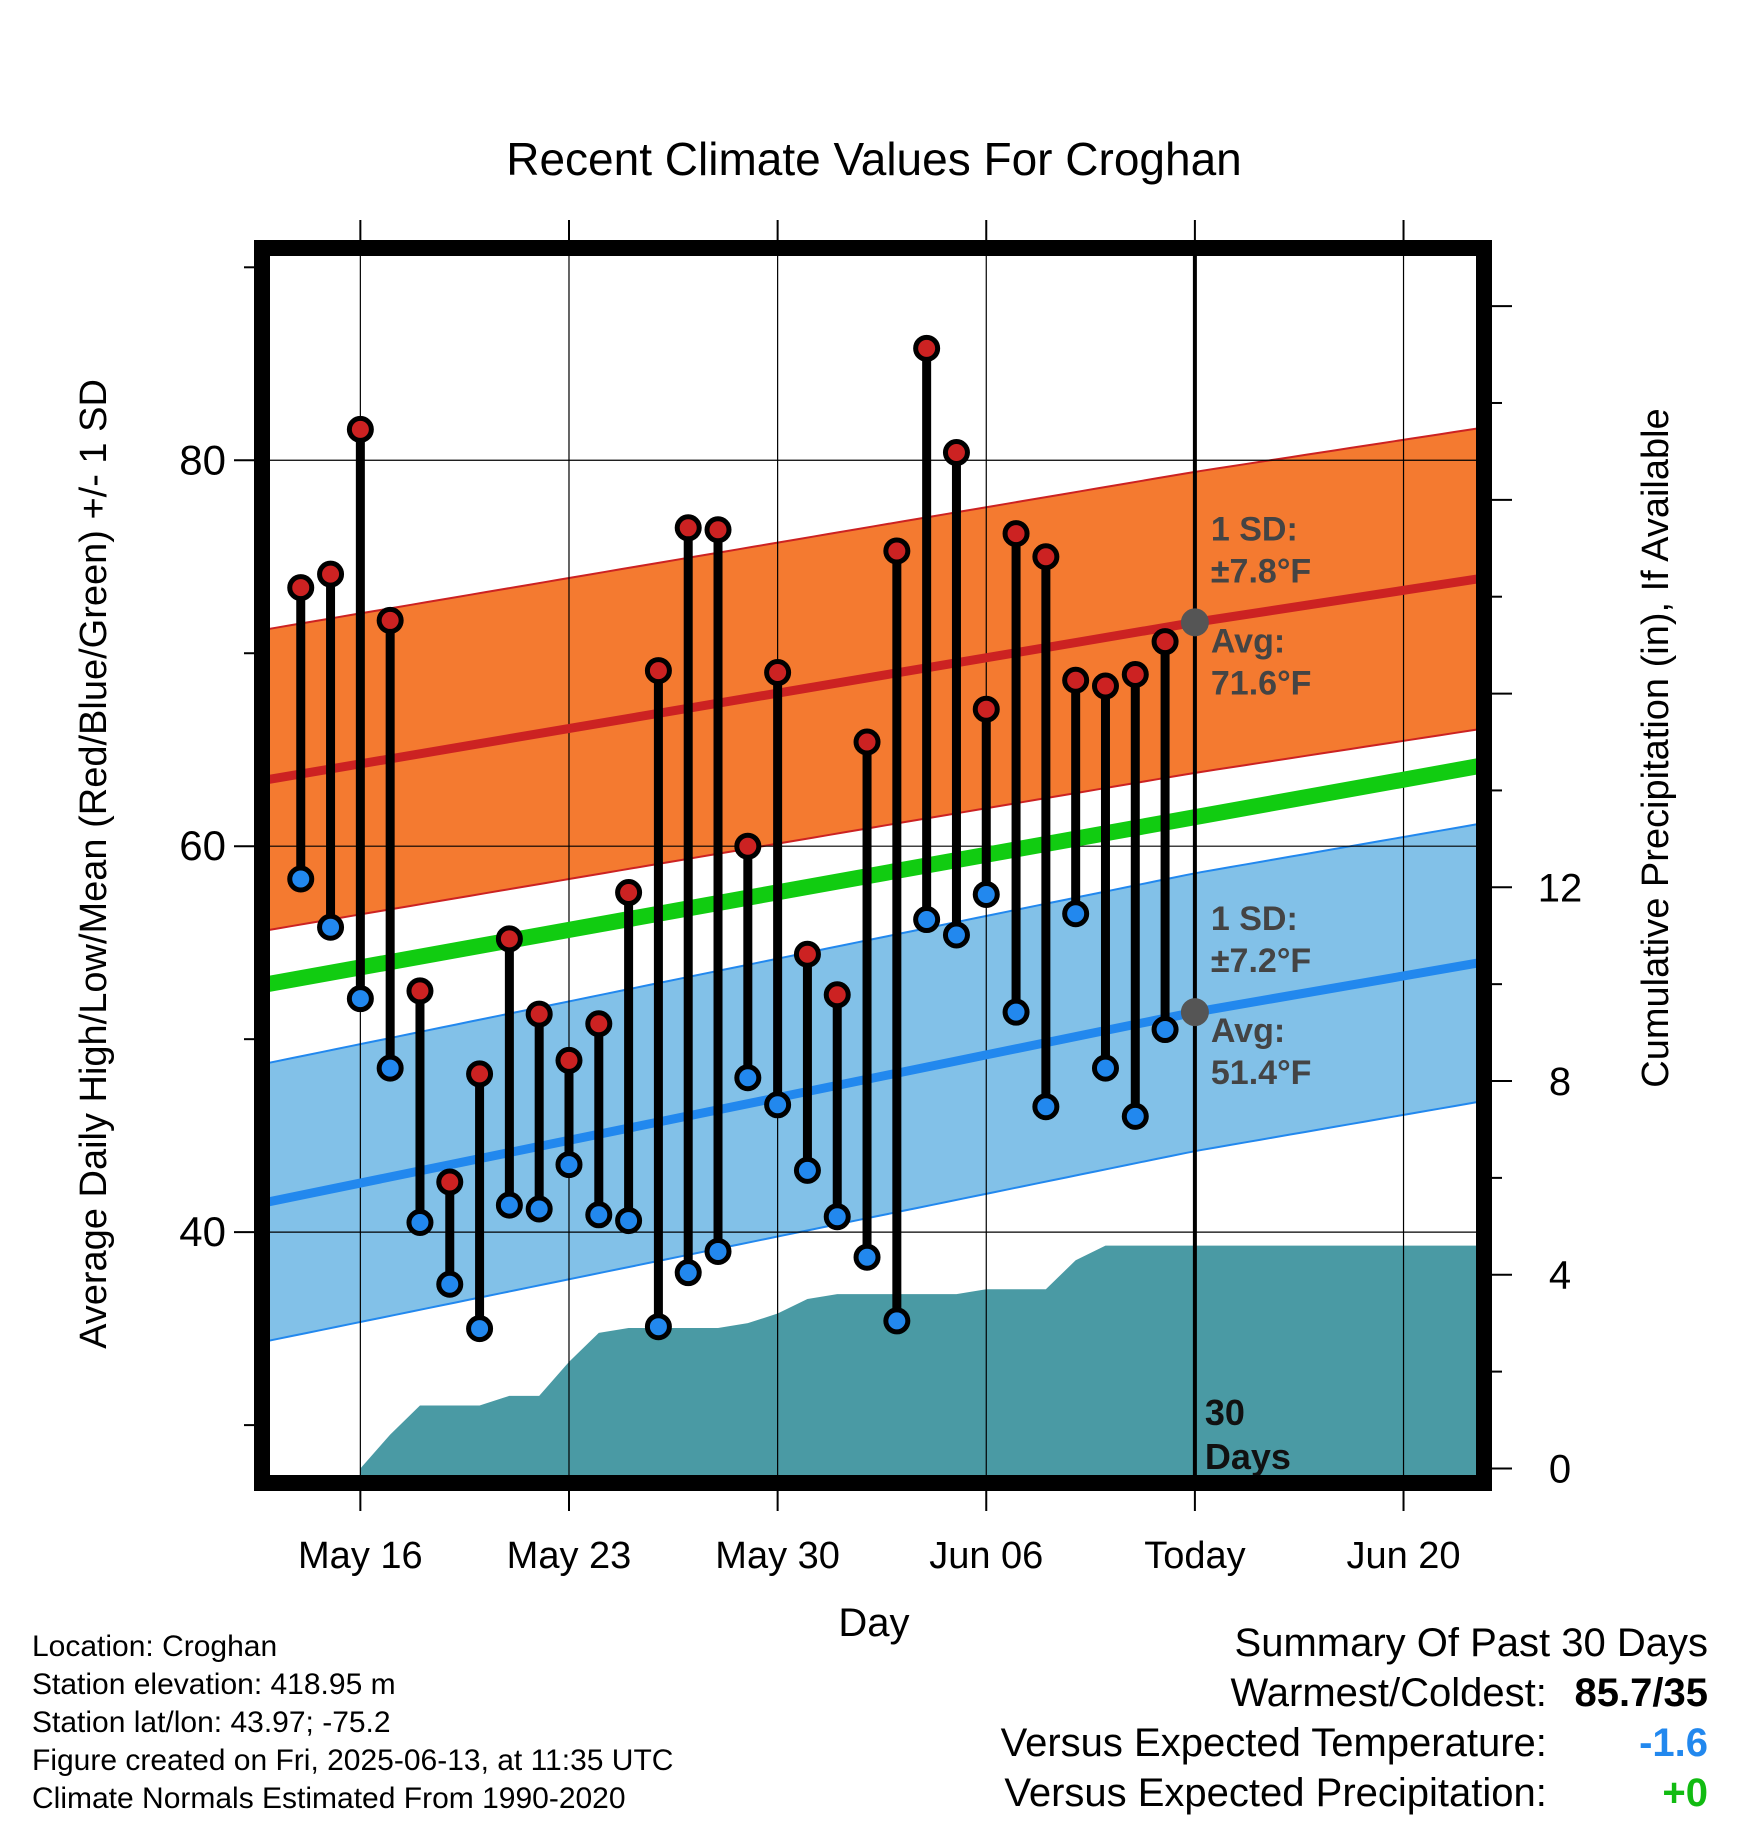 The height and width of the screenshot is (1828, 1748). Describe the element at coordinates (1261, 961) in the screenshot. I see `low-sd-value: ±7.2°F` at that location.